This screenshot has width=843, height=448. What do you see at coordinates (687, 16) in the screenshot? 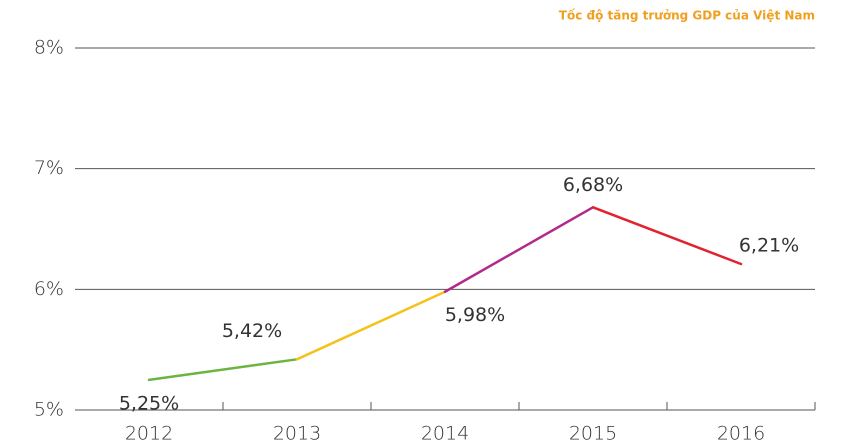
I see `chart-title: Tốc độ tăng trưởng GDP của Việt Nam` at bounding box center [687, 16].